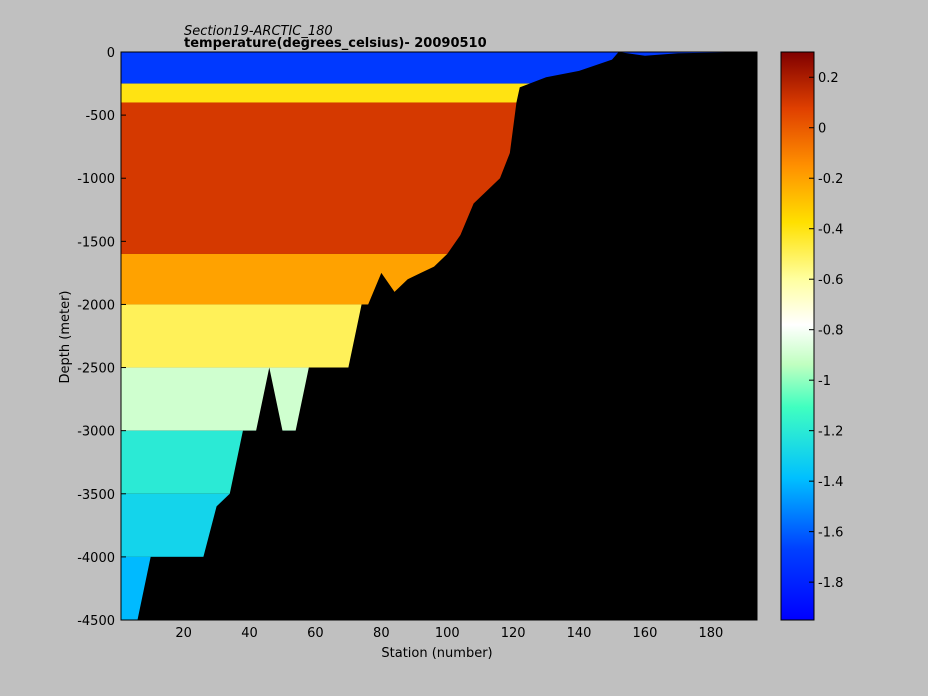 Image resolution: width=928 pixels, height=696 pixels. What do you see at coordinates (710, 633) in the screenshot?
I see `x-tick-label: 180` at bounding box center [710, 633].